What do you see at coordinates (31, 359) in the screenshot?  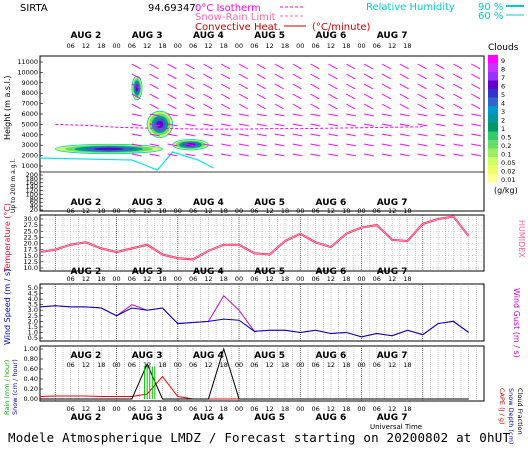 I see `precip-ytick: 0.80` at bounding box center [31, 359].